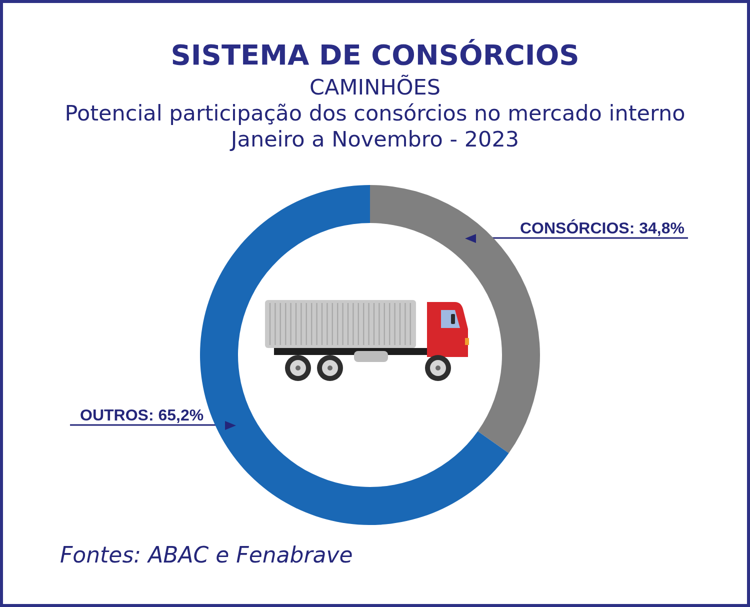 The width and height of the screenshot is (750, 607). Describe the element at coordinates (142, 415) in the screenshot. I see `slice-label: OUTROS: 65,2%` at that location.